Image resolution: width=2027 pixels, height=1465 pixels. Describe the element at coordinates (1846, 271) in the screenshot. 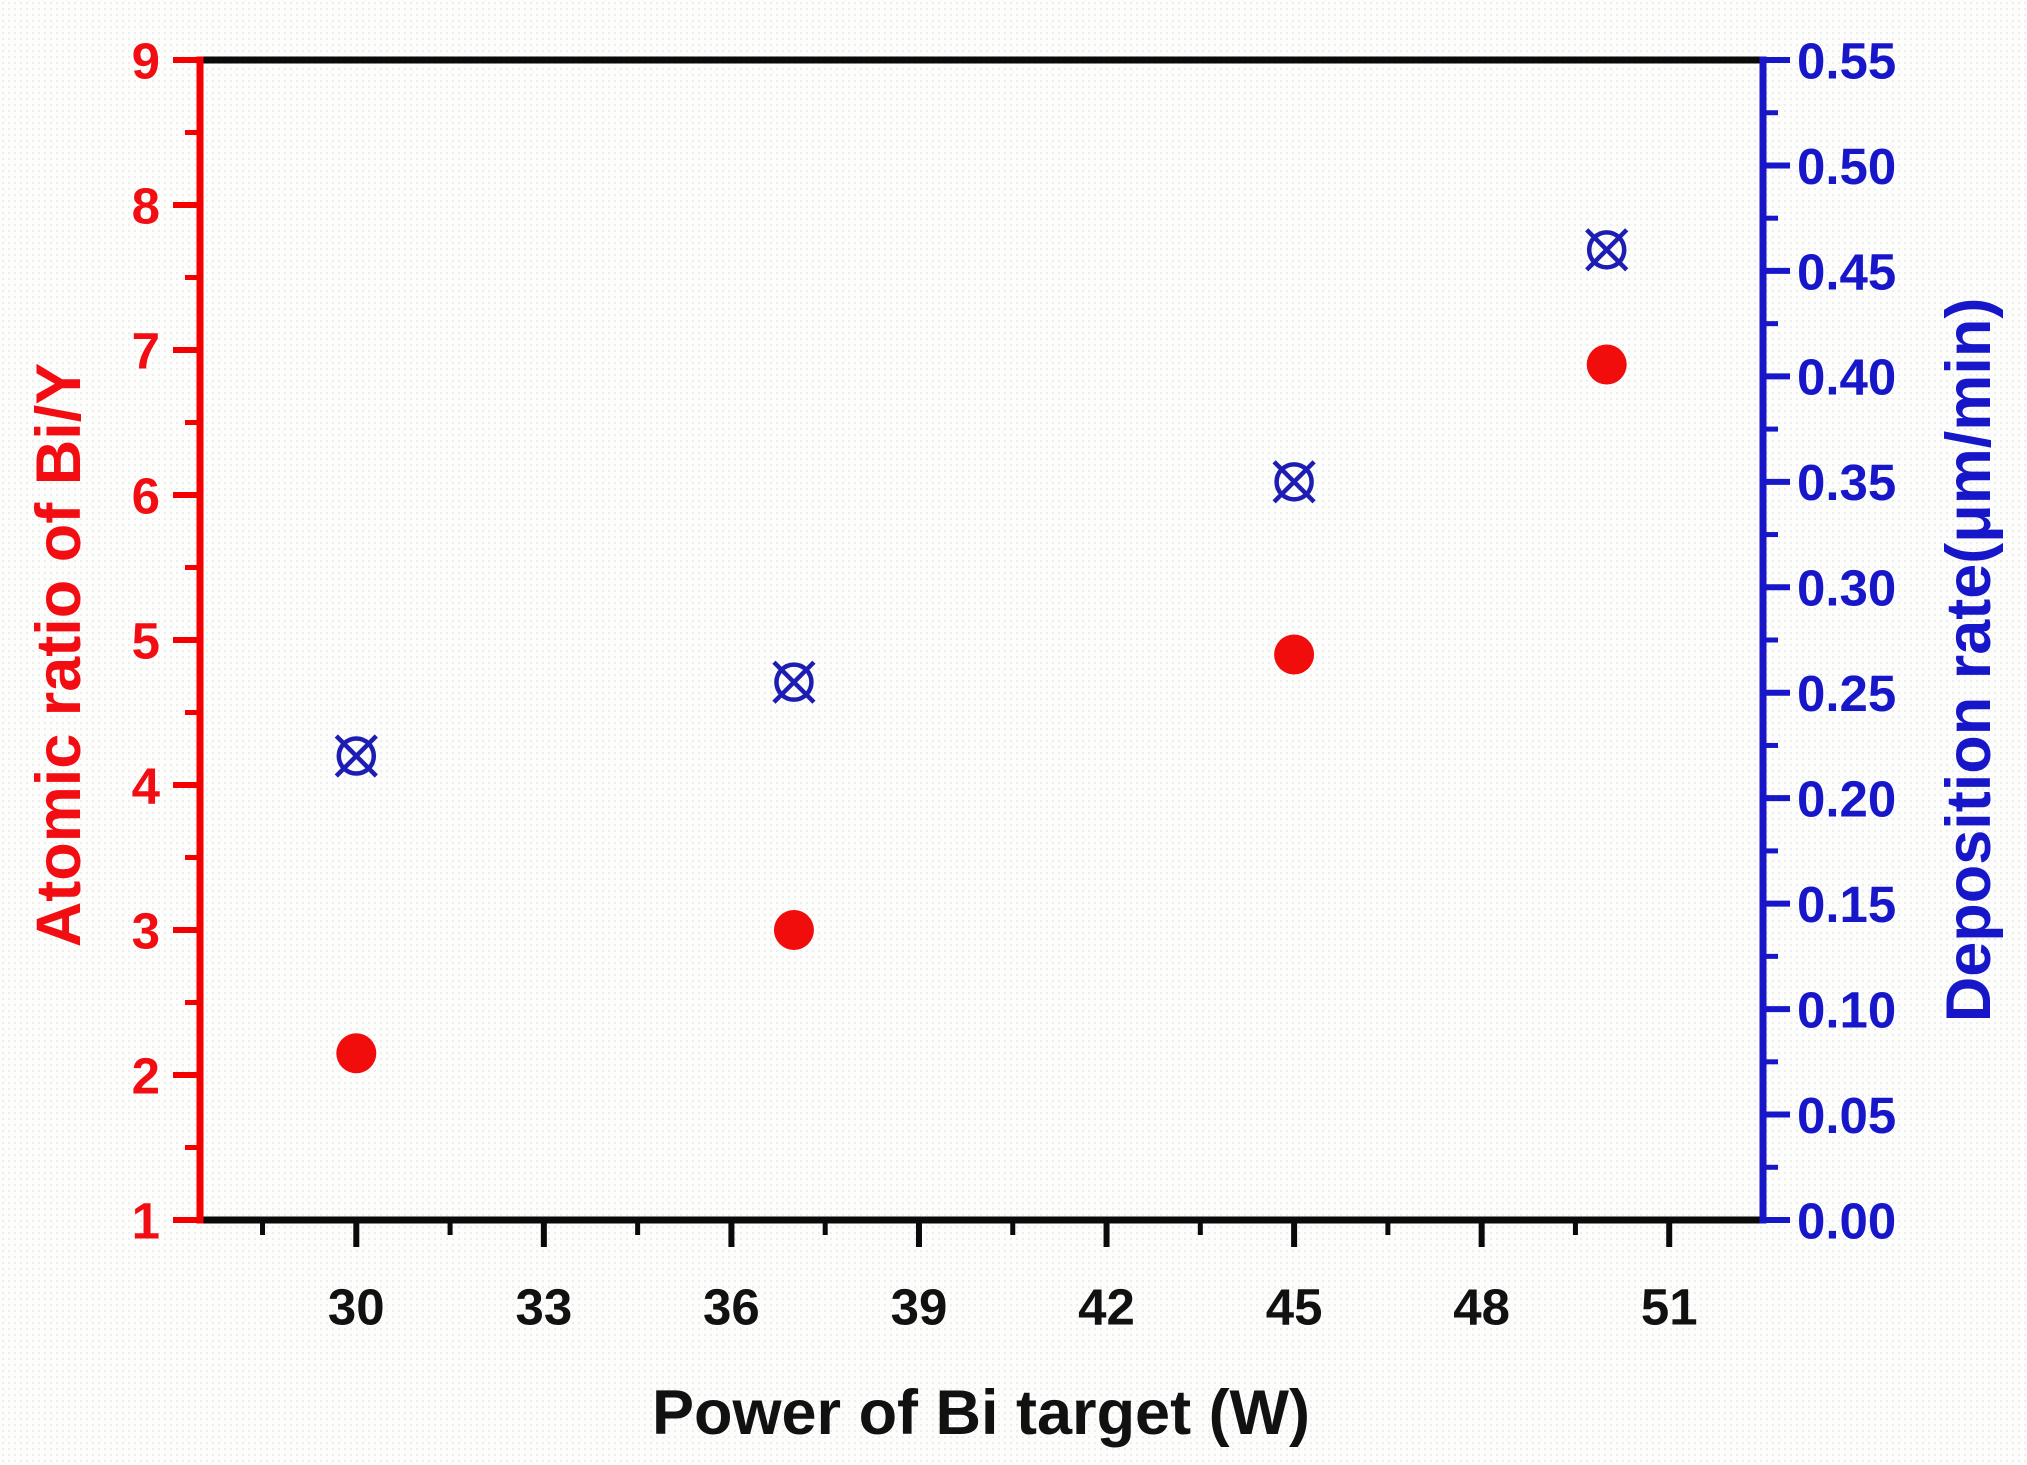

I see `right-tick-label: 0.45` at that location.